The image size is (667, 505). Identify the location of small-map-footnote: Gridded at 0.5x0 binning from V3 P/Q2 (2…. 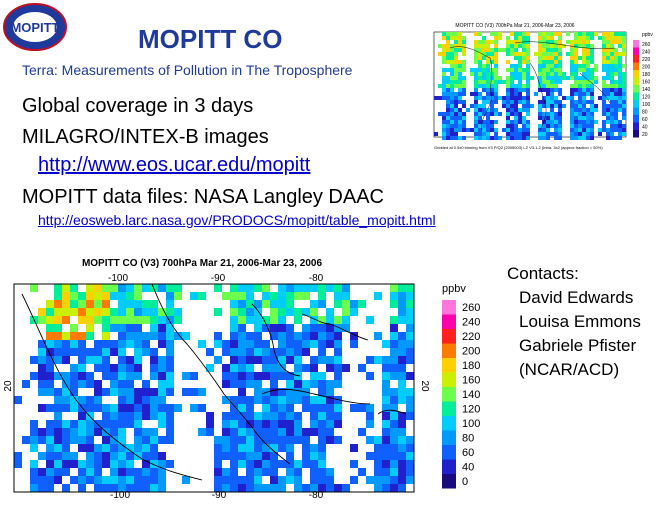
(518, 147).